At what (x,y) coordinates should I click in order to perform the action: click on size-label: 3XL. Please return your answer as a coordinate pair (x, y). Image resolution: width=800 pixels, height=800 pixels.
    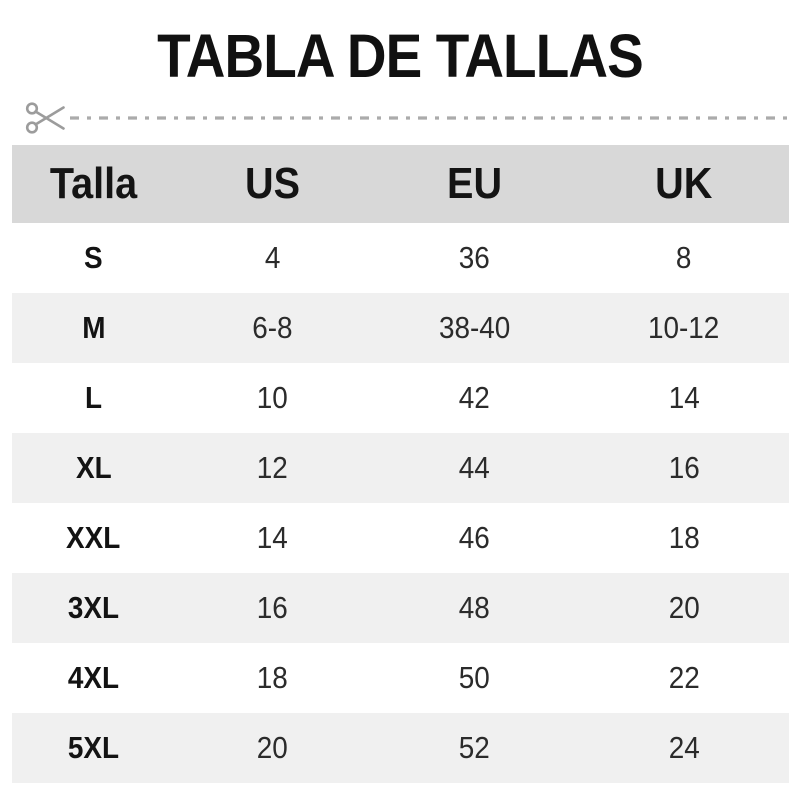
    Looking at the image, I should click on (93, 607).